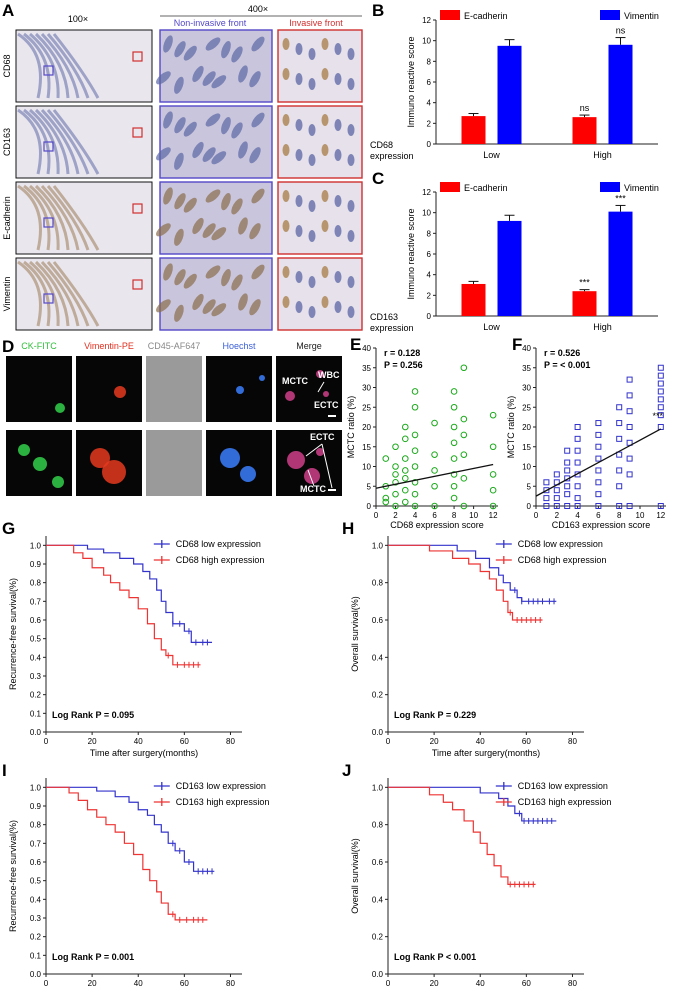 This screenshot has width=676, height=991. Describe the element at coordinates (7, 142) in the screenshot. I see `panel-a-row-label: CD163` at that location.